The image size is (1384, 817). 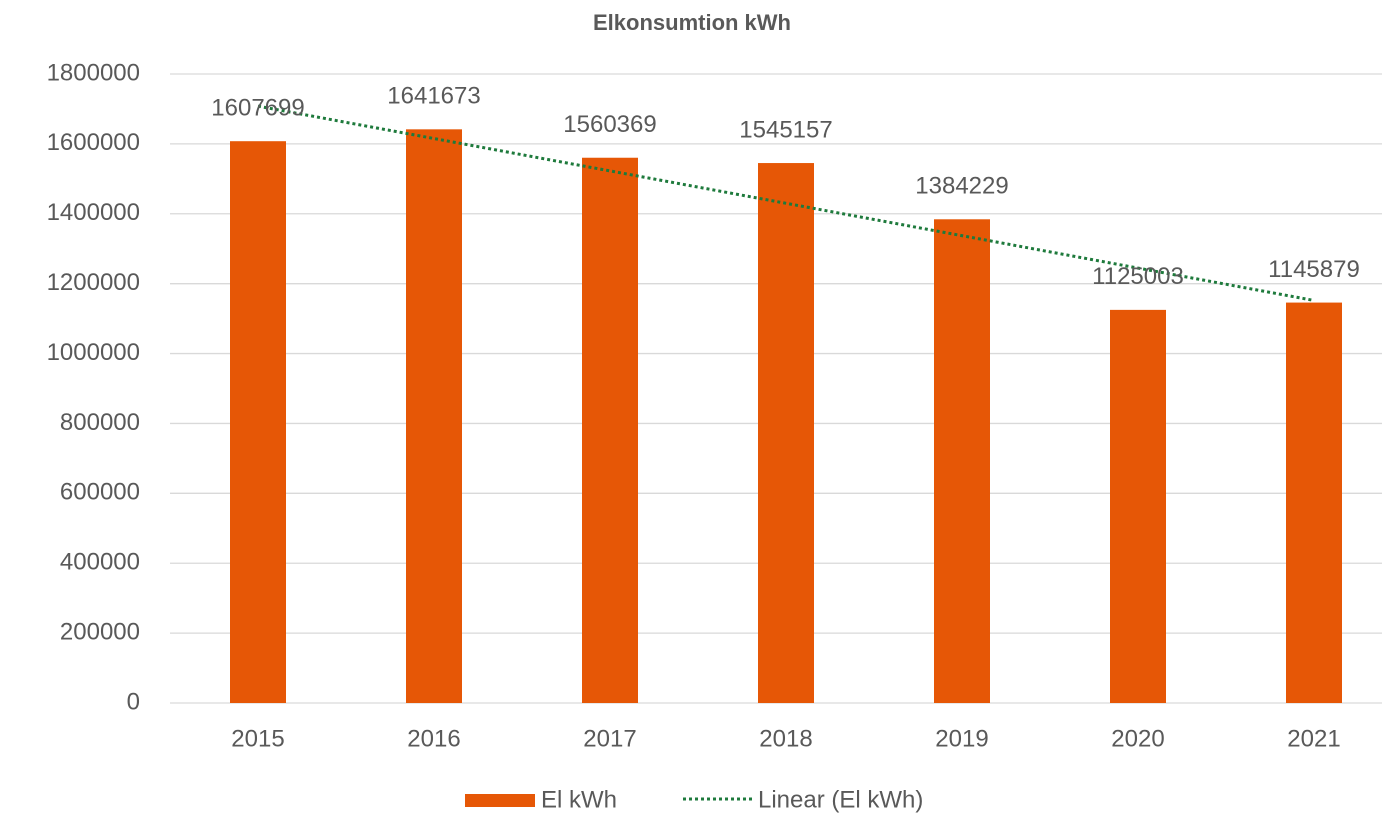 What do you see at coordinates (1137, 738) in the screenshot?
I see `x-tick-label: 2020` at bounding box center [1137, 738].